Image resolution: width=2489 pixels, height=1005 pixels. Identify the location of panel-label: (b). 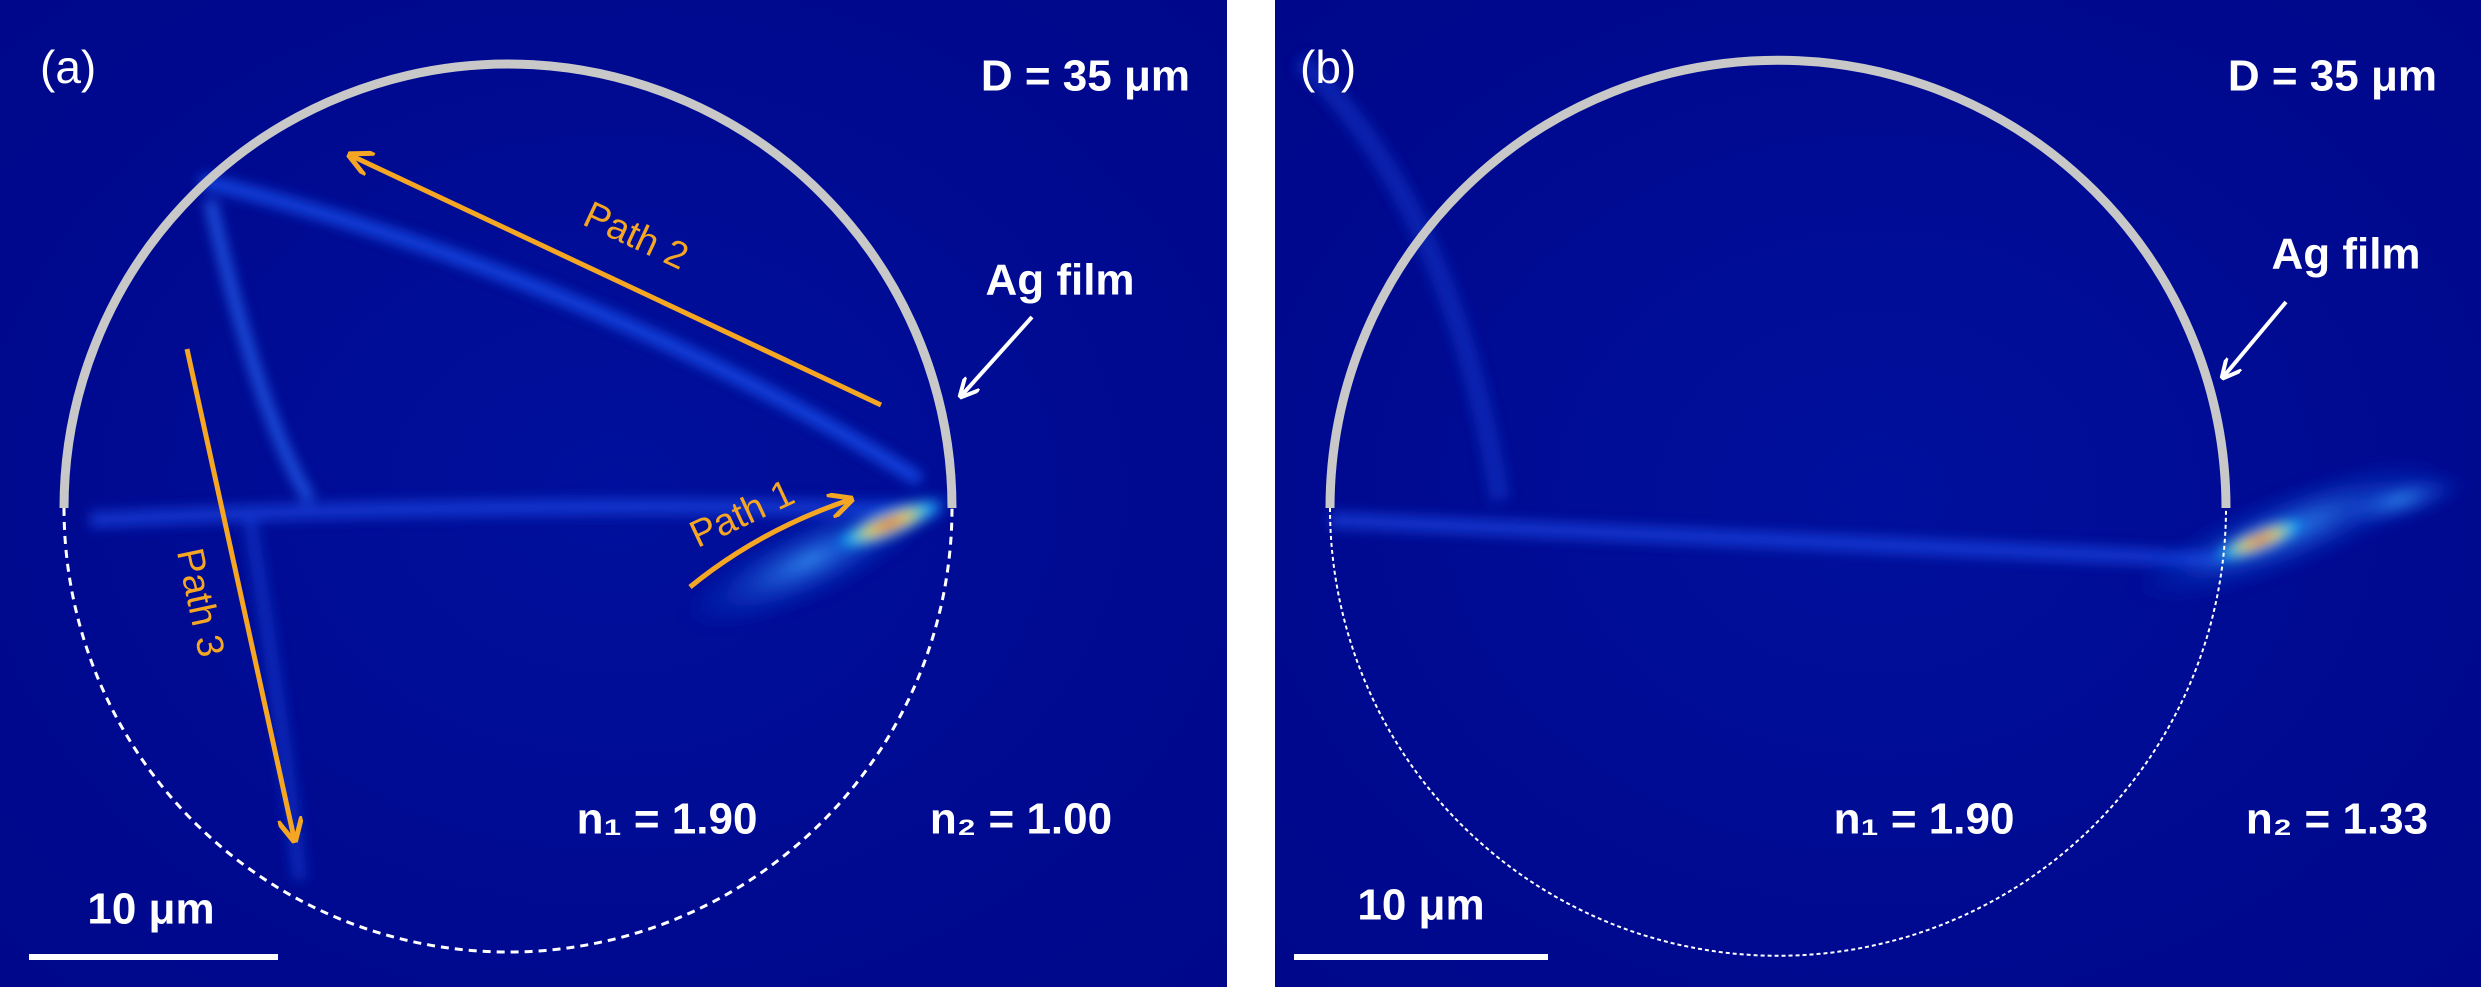
(1328, 67).